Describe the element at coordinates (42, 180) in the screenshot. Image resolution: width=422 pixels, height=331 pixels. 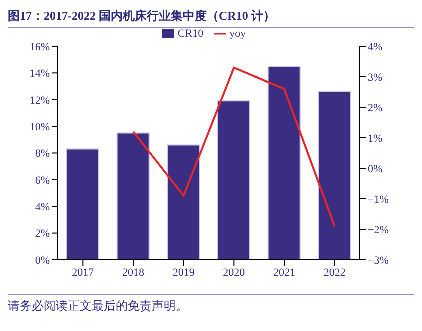
I see `y-tick-label: 6%` at that location.